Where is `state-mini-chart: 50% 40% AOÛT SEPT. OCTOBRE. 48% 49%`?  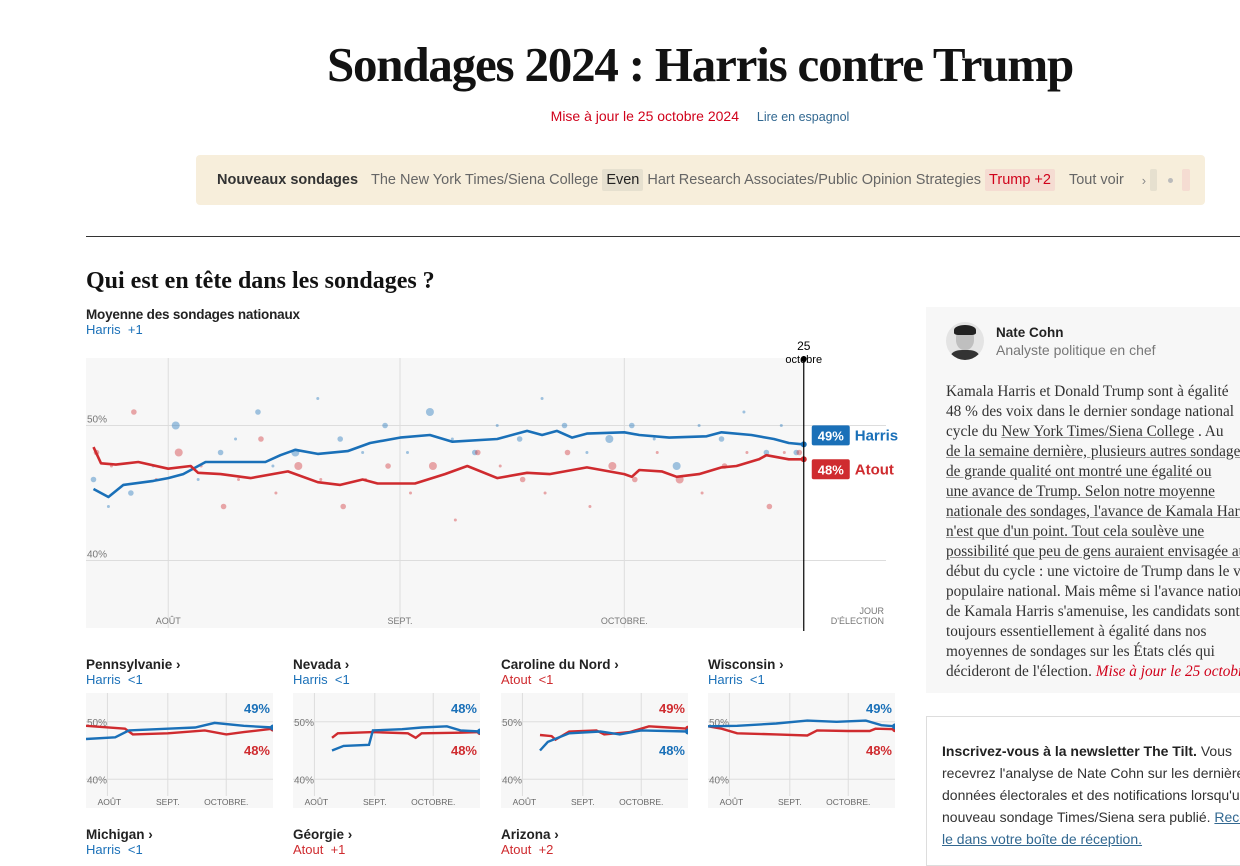
state-mini-chart: 50% 40% AOÛT SEPT. OCTOBRE. 48% 49% is located at coordinates (594, 750).